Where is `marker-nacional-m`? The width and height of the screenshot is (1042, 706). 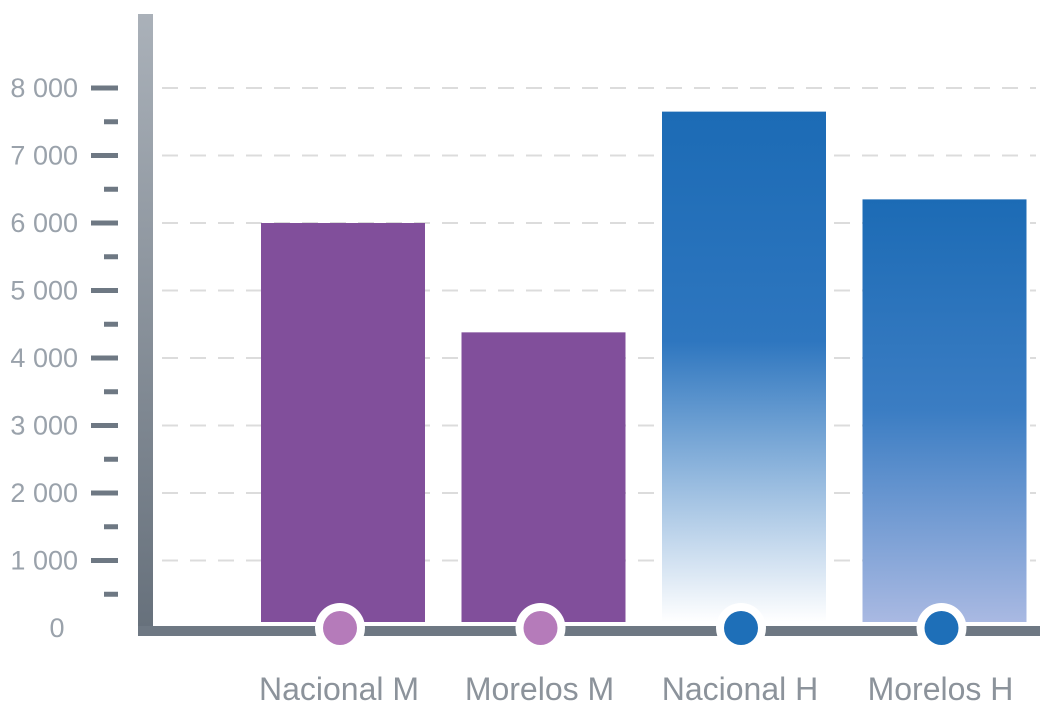 marker-nacional-m is located at coordinates (340, 628).